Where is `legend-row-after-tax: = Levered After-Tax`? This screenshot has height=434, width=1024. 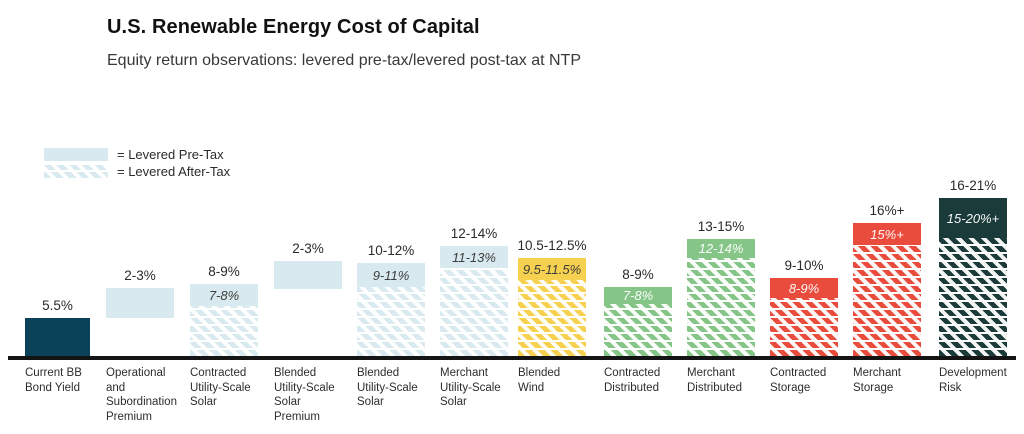
legend-row-after-tax: = Levered After-Tax is located at coordinates (137, 171).